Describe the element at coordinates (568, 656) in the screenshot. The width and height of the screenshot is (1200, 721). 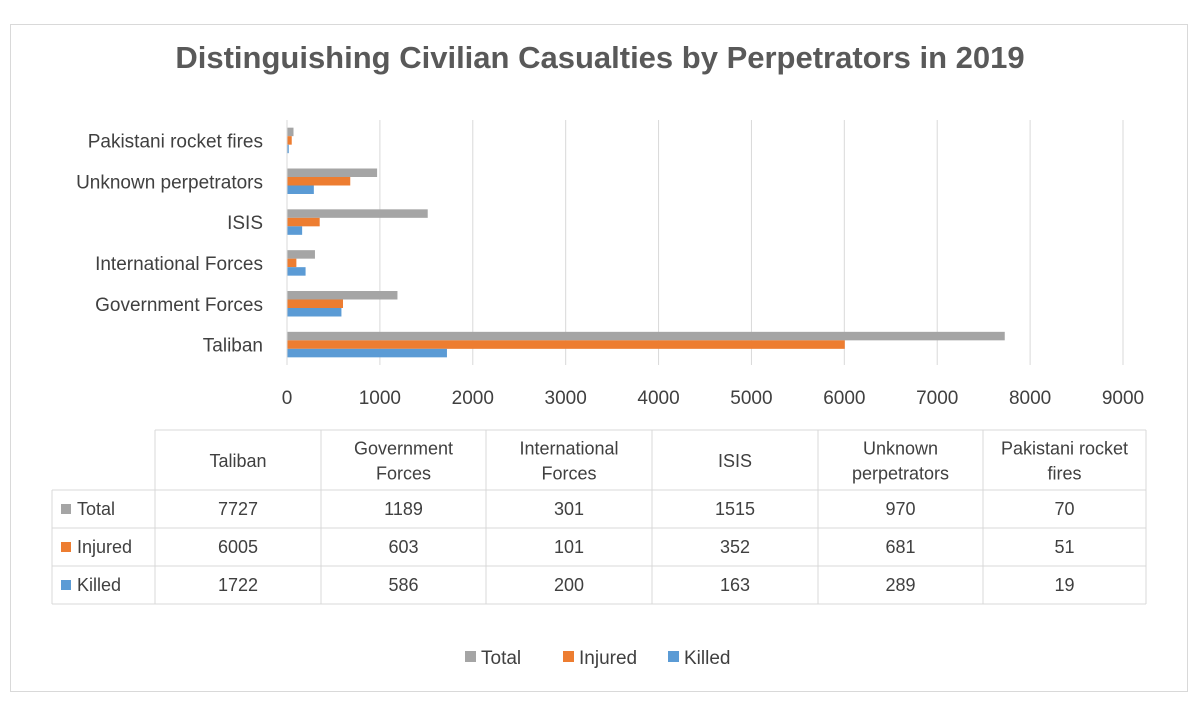
I see `legend-swatch-injured` at that location.